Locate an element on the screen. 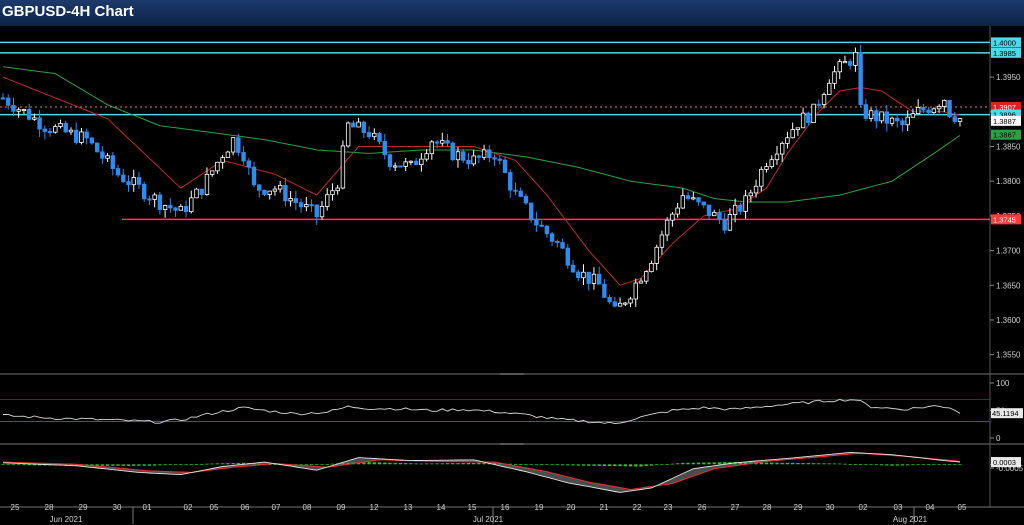 The width and height of the screenshot is (1024, 525). x-month-label: Aug 2021 is located at coordinates (910, 519).